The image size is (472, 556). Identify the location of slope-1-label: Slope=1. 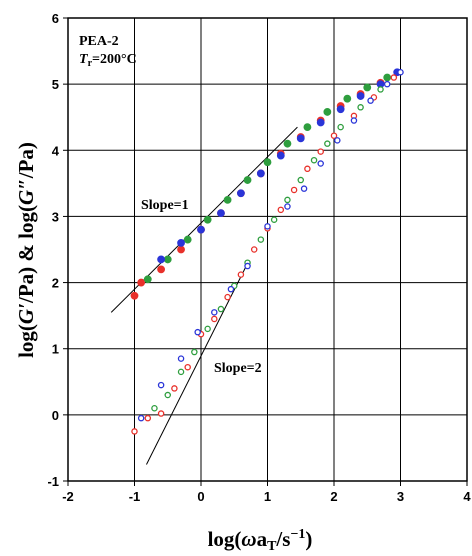
(165, 205).